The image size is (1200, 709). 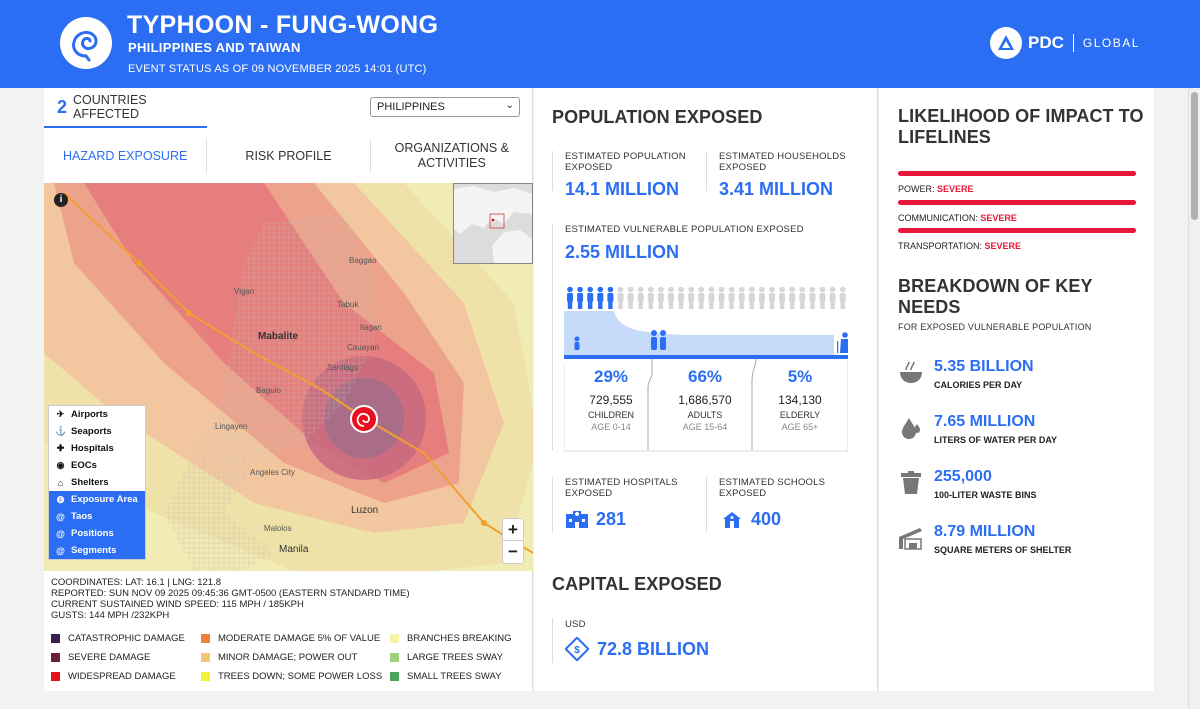 I want to click on group-age: AGE 65+, so click(x=800, y=427).